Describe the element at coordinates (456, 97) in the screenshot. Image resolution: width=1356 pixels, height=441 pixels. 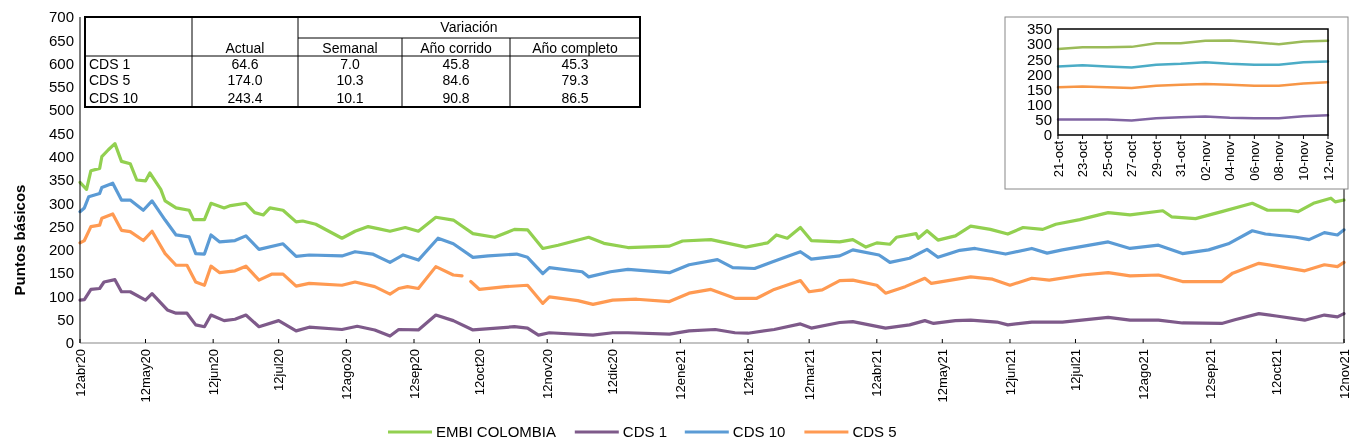
I see `annotation: 90.8` at that location.